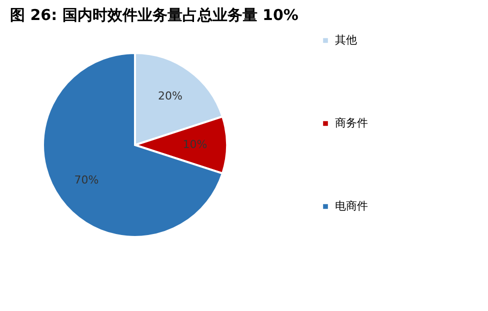 Image resolution: width=488 pixels, height=311 pixels. I want to click on data-label: 20%, so click(170, 95).